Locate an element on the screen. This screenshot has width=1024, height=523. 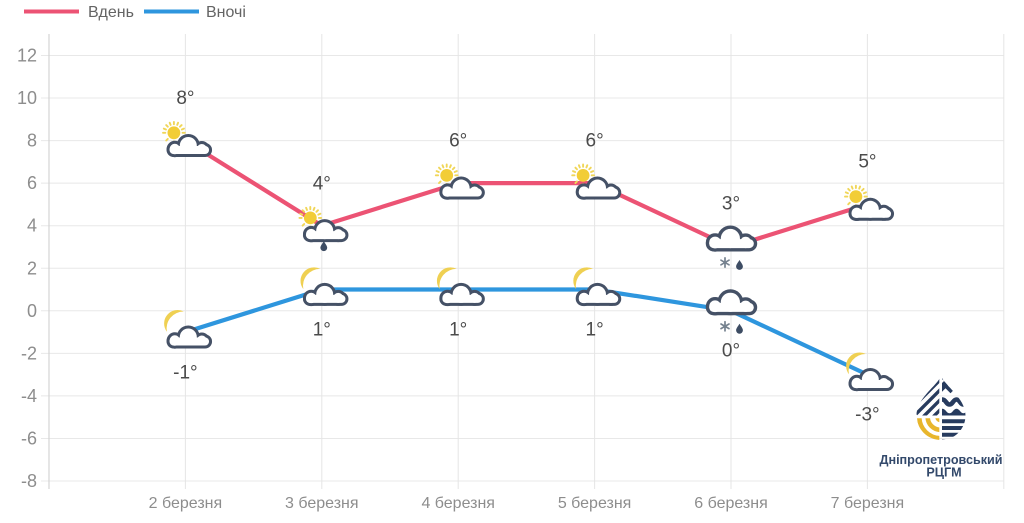
svg-text: 4 березня is located at coordinates (458, 503).